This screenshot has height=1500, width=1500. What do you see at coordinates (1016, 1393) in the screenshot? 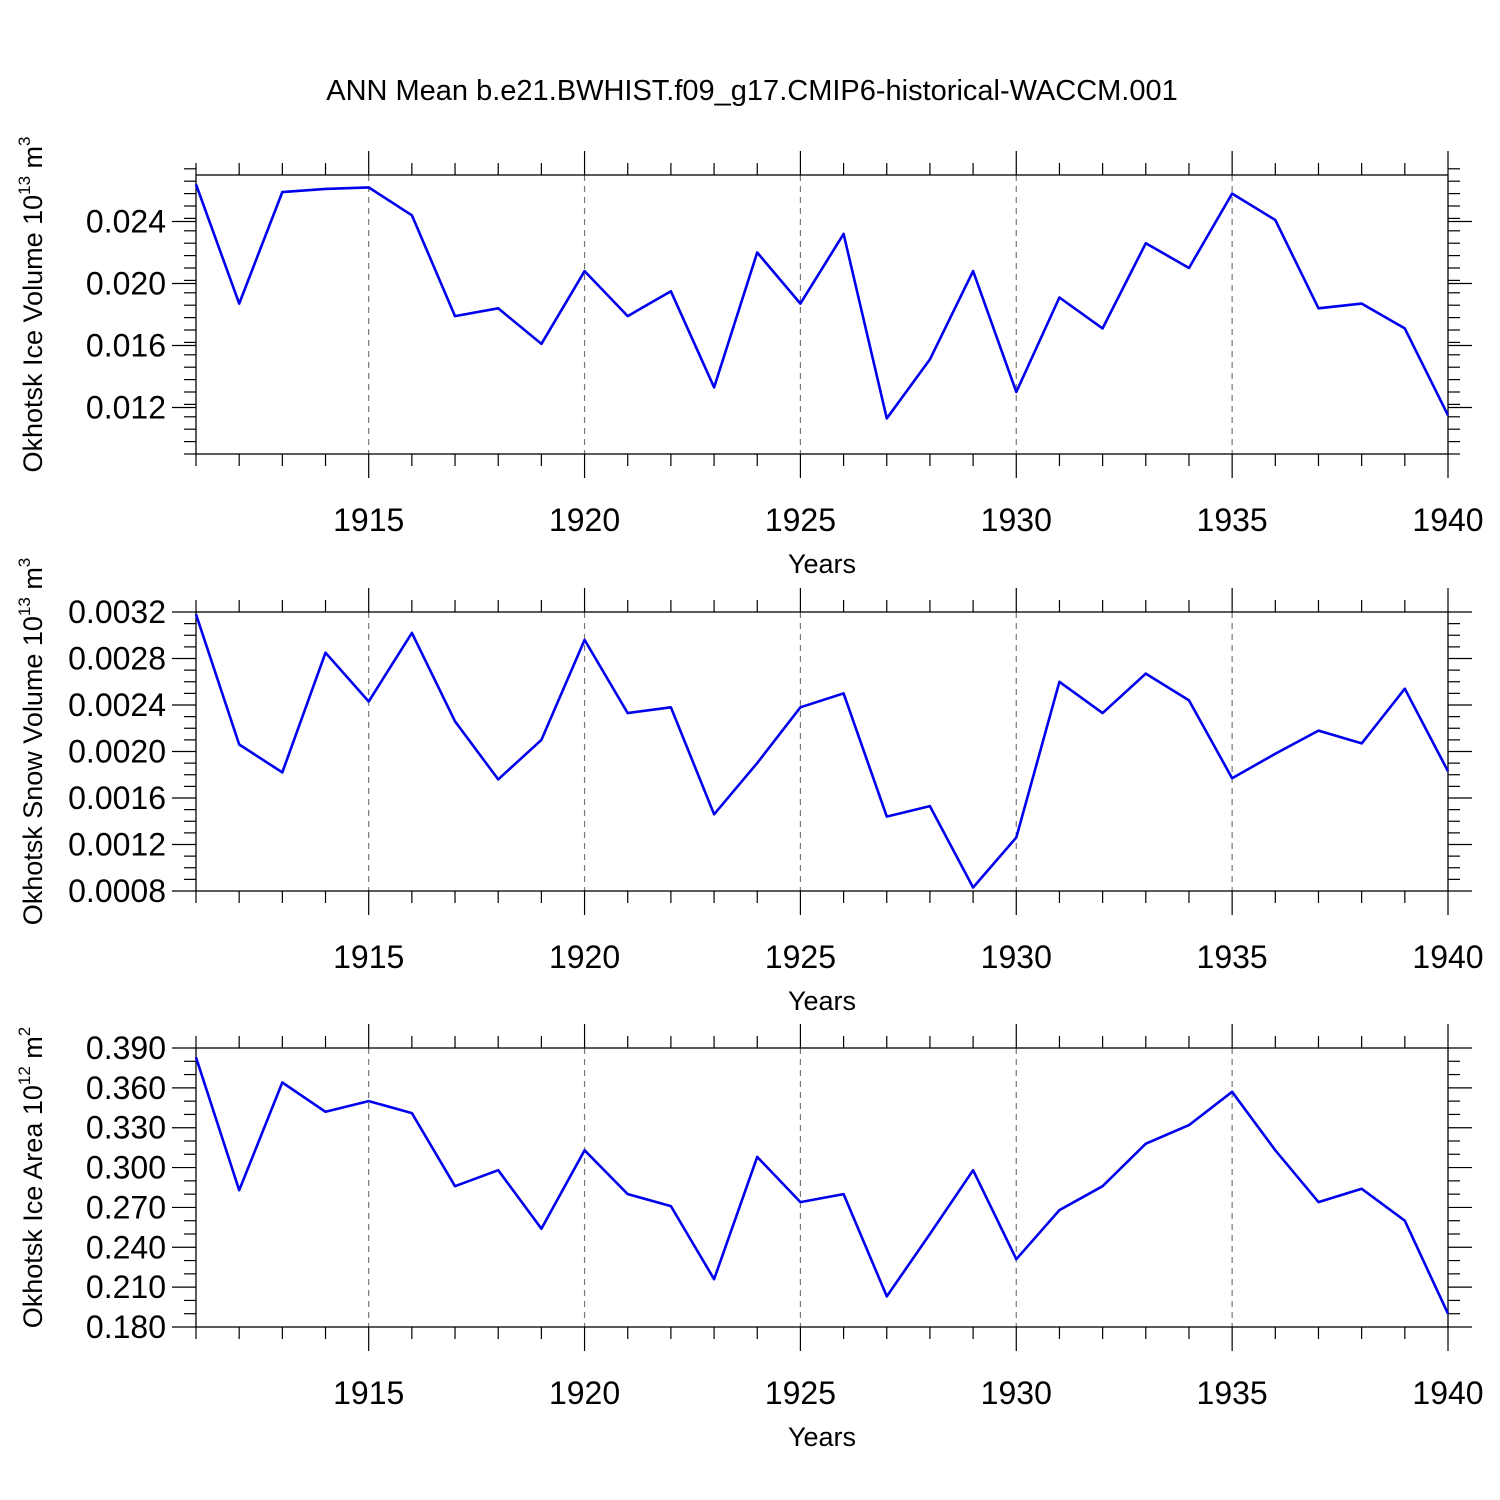
I see `ice-area-x-tick-label: 1930` at bounding box center [1016, 1393].